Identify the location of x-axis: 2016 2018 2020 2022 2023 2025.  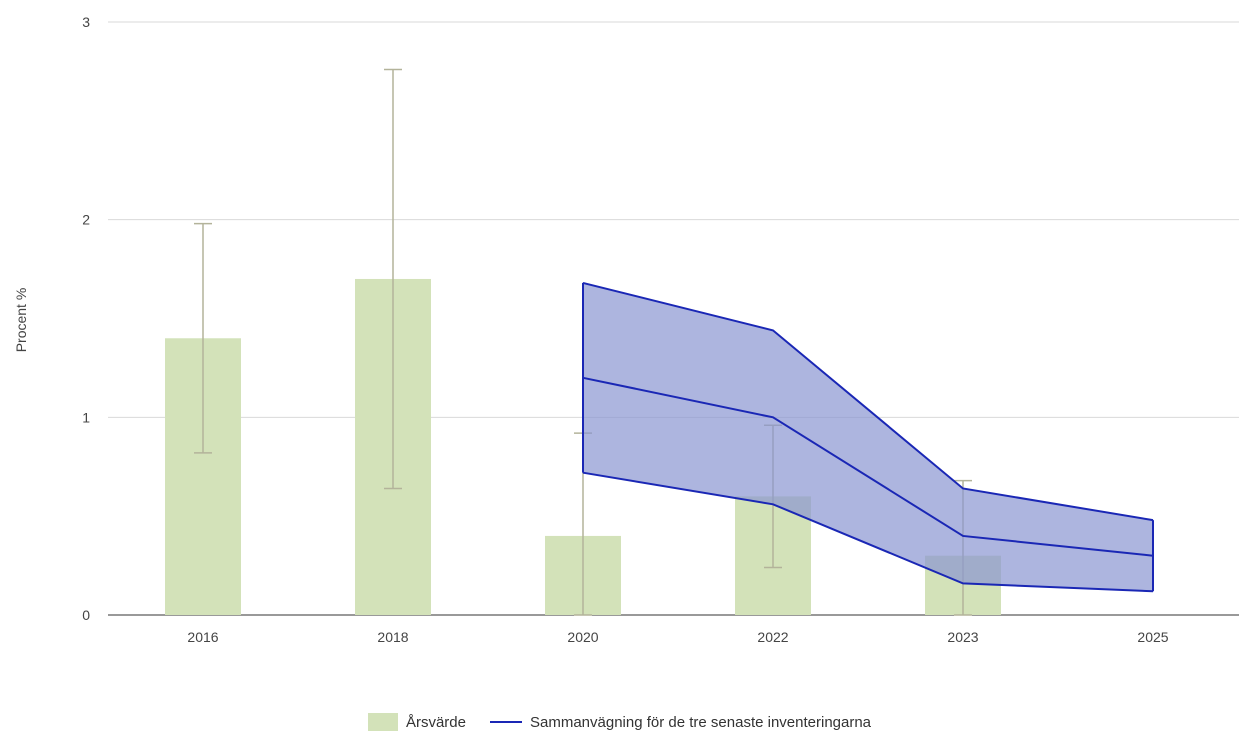
(677, 637).